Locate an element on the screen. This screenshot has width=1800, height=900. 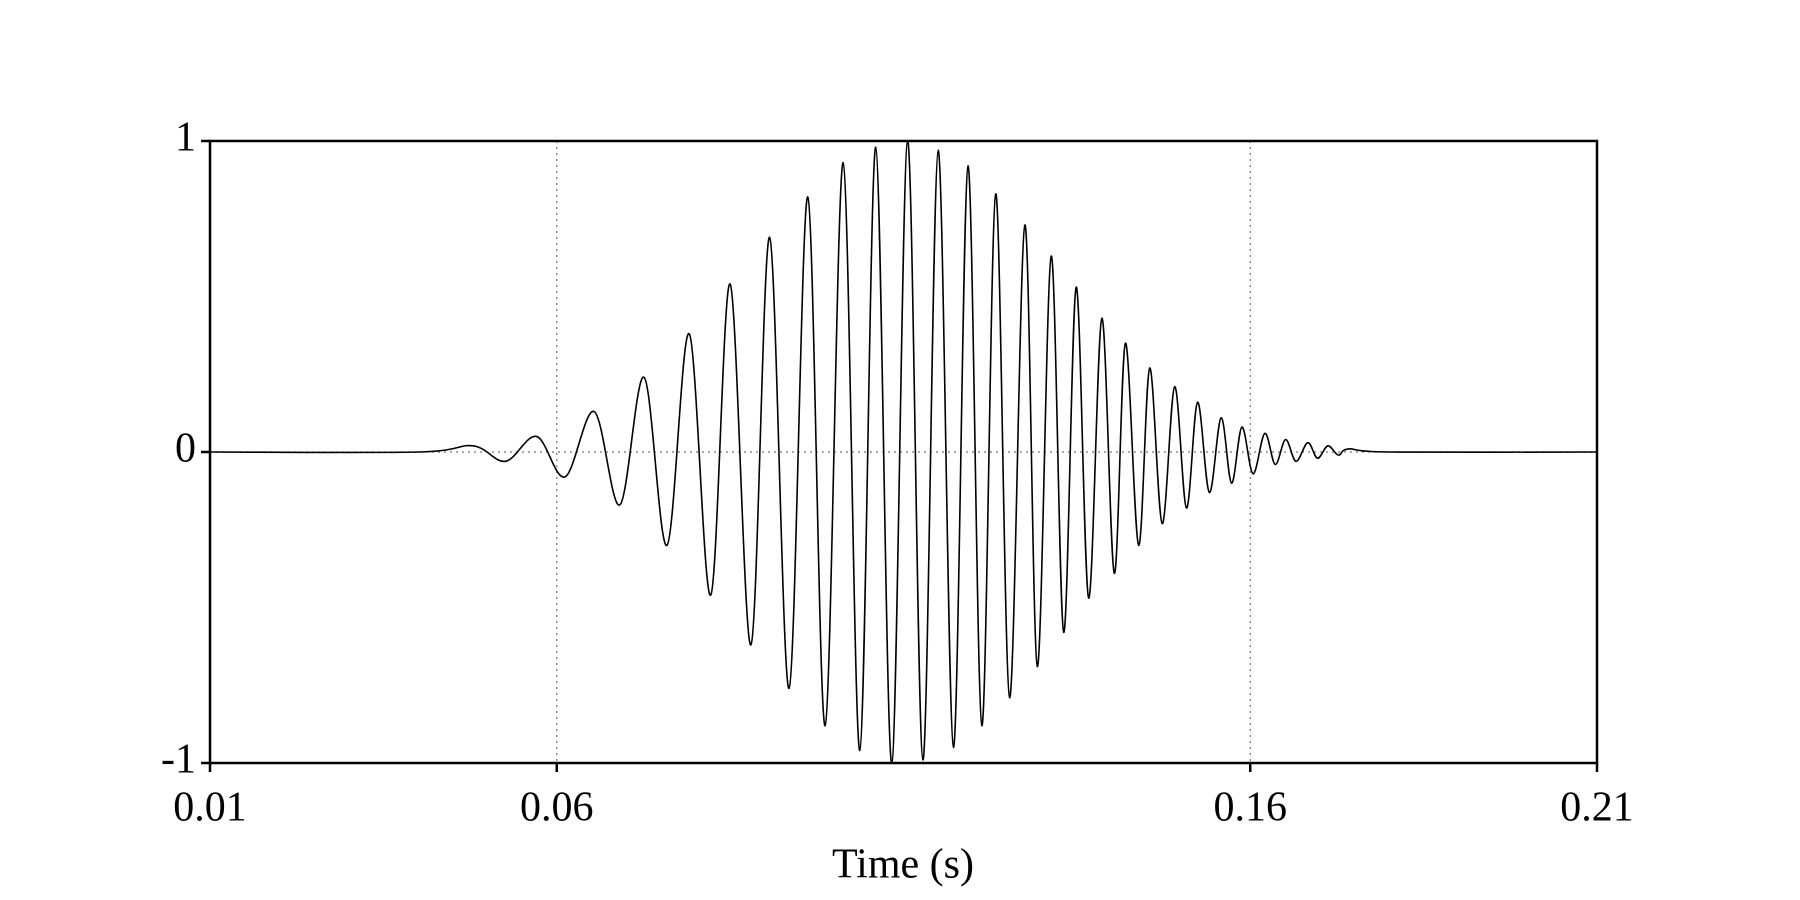
x-tick-label: 0.21 is located at coordinates (1597, 808).